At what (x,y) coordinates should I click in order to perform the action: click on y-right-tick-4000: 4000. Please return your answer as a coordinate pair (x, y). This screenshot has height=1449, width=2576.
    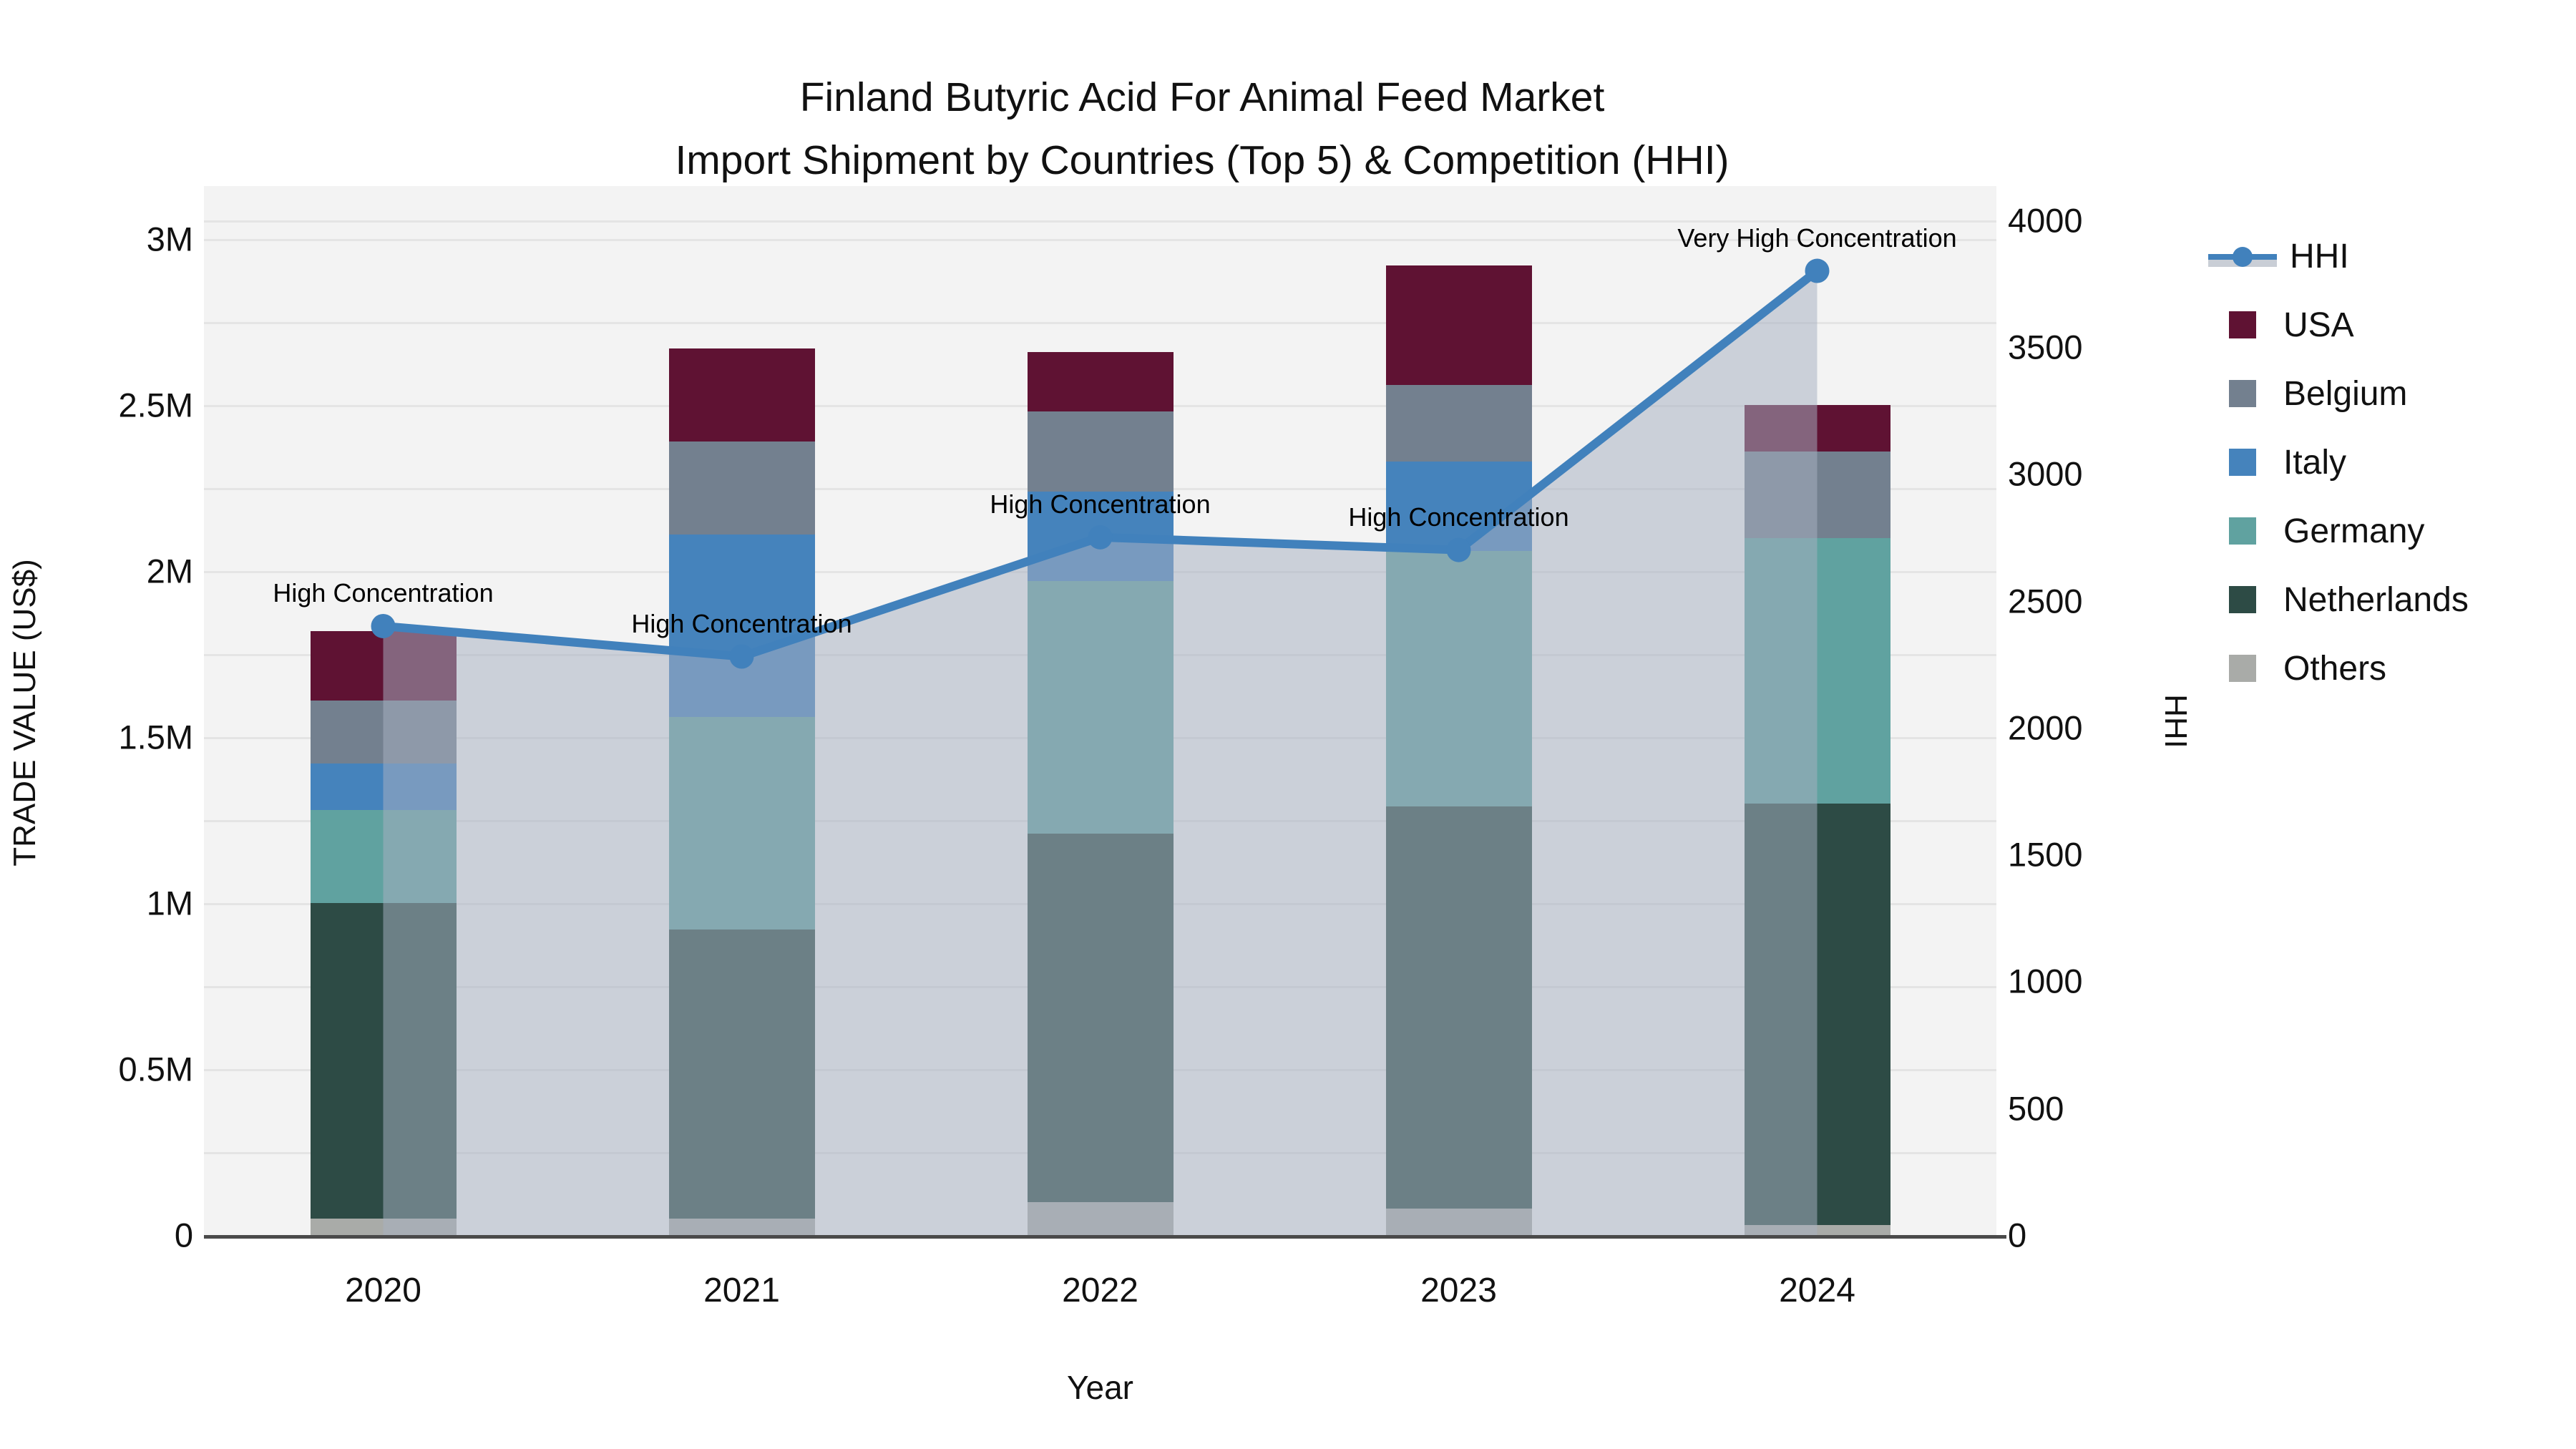
    Looking at the image, I should click on (2045, 220).